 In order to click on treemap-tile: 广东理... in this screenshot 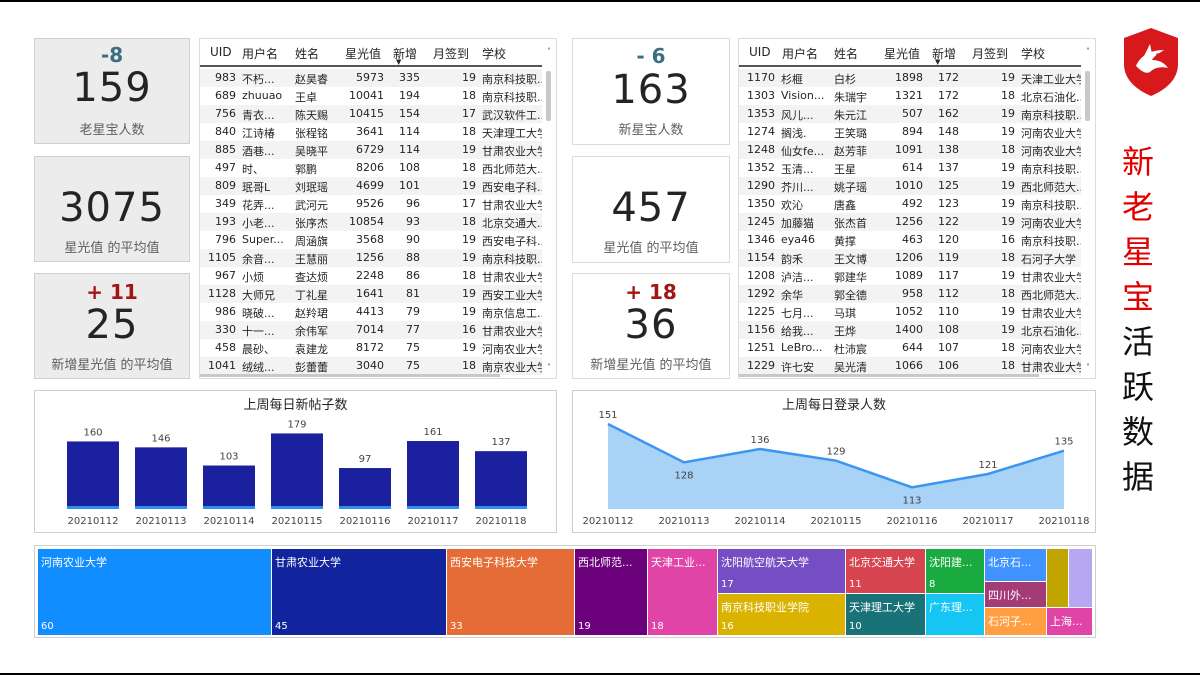, I will do `click(955, 615)`.